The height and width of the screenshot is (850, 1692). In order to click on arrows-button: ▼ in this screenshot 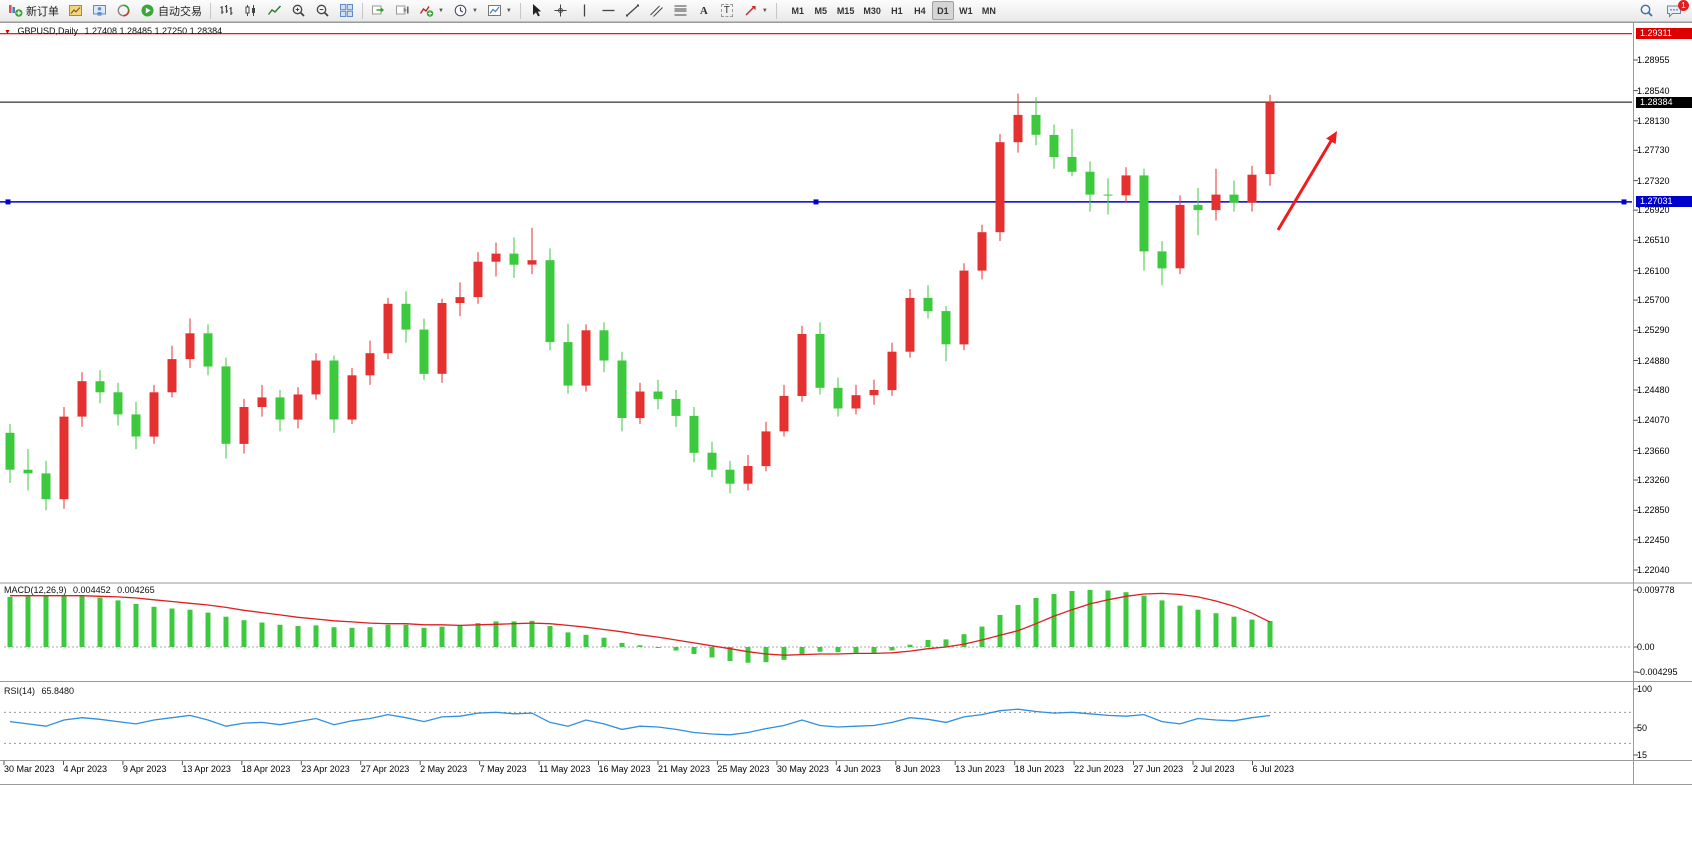, I will do `click(755, 10)`.